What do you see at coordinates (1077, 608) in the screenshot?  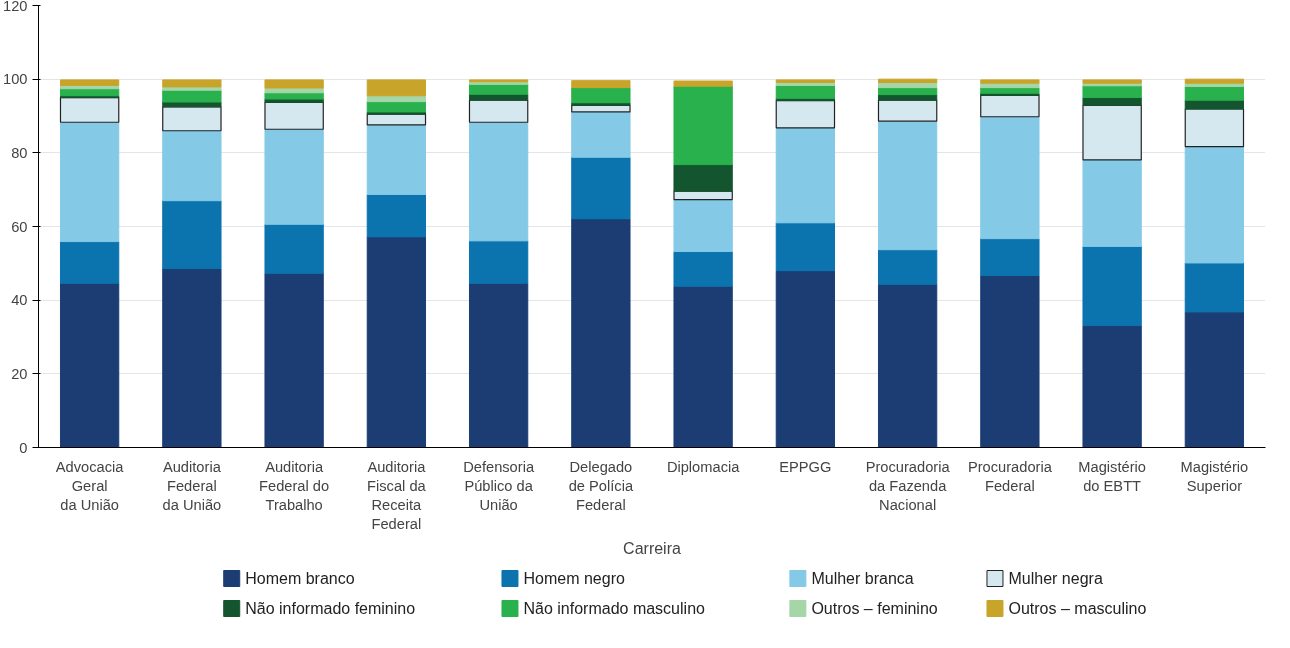 I see `legend-label: Outros – masculino` at bounding box center [1077, 608].